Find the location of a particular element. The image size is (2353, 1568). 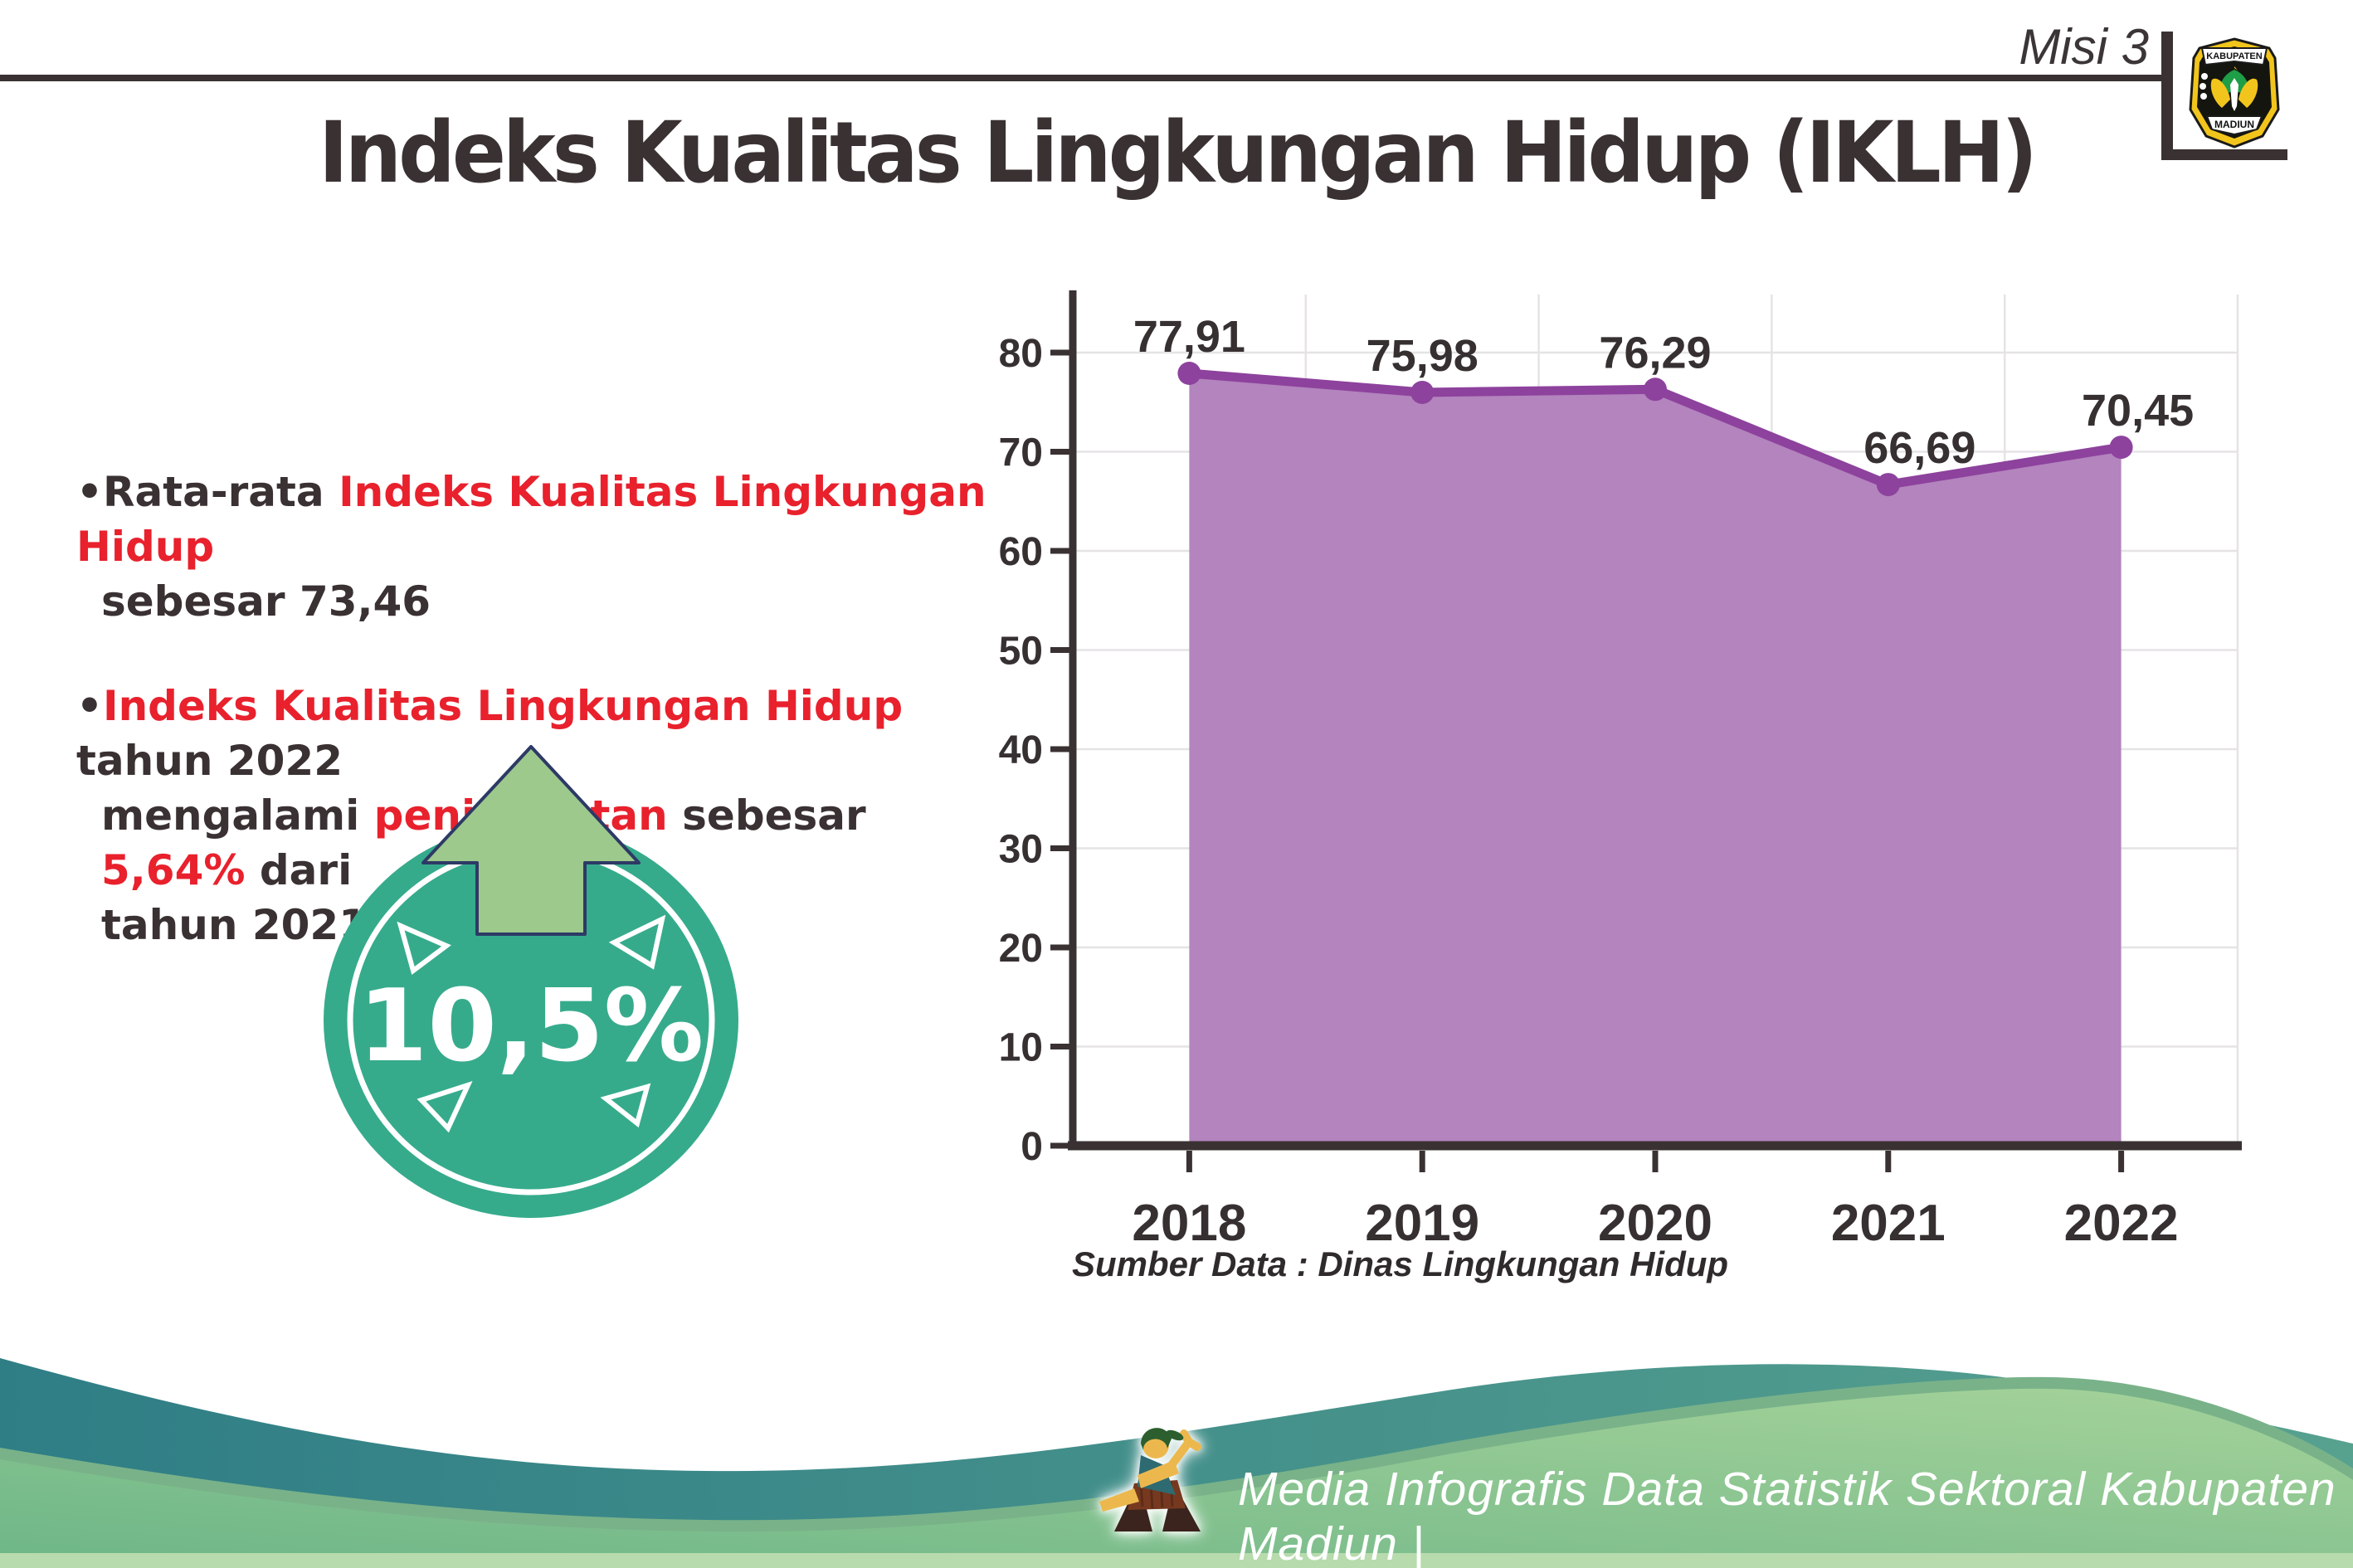

y-tick-label: 40 is located at coordinates (1021, 750).